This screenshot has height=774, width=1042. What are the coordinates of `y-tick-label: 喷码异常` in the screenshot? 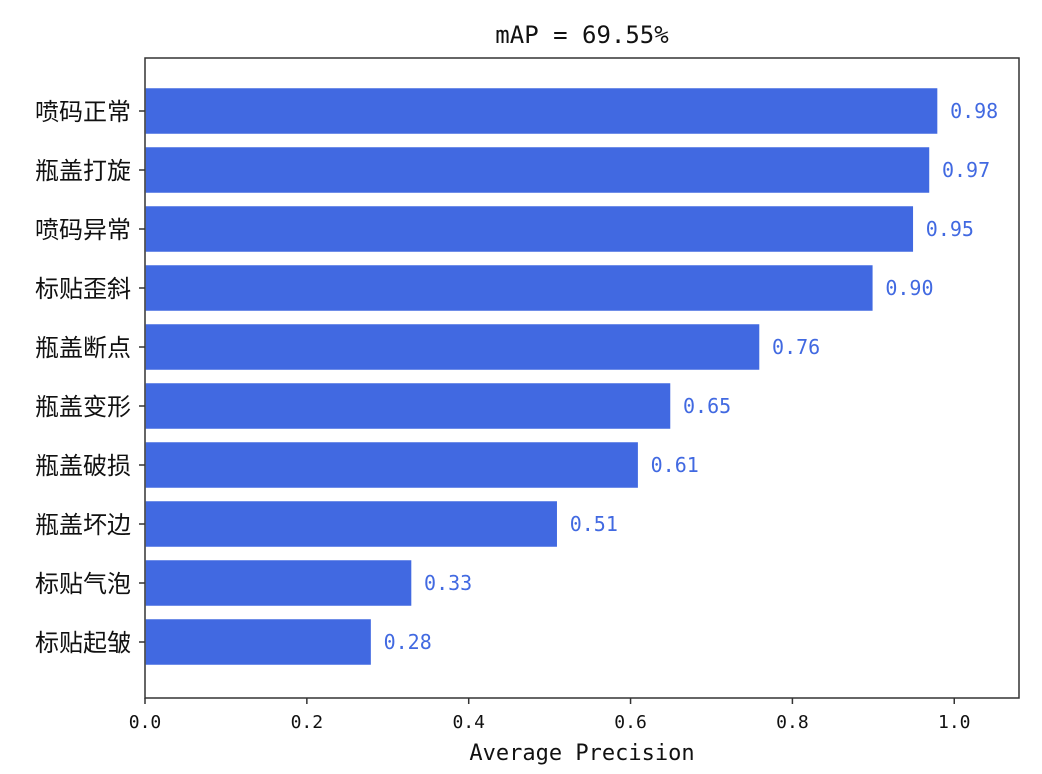 It's located at (83, 230).